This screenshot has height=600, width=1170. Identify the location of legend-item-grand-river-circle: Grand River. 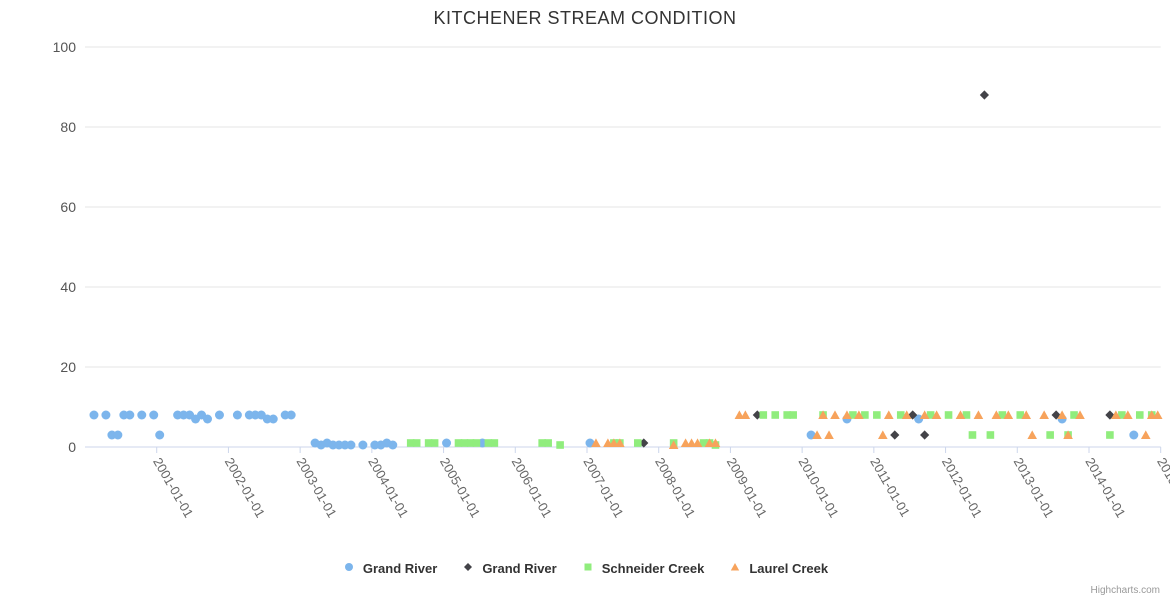
(389, 568).